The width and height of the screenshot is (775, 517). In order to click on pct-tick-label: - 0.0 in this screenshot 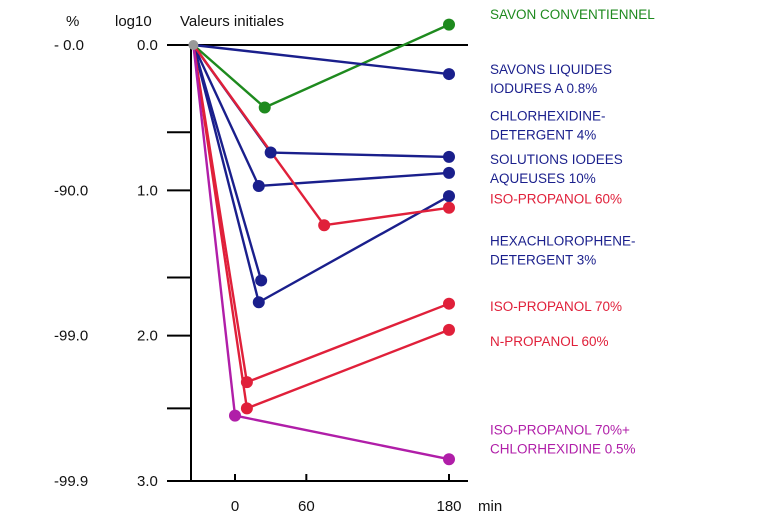, I will do `click(69, 45)`.